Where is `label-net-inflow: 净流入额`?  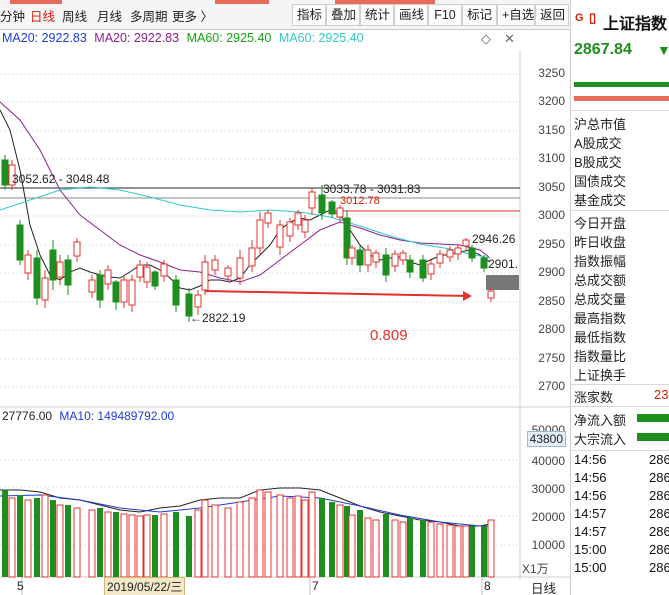 label-net-inflow: 净流入额 is located at coordinates (600, 420).